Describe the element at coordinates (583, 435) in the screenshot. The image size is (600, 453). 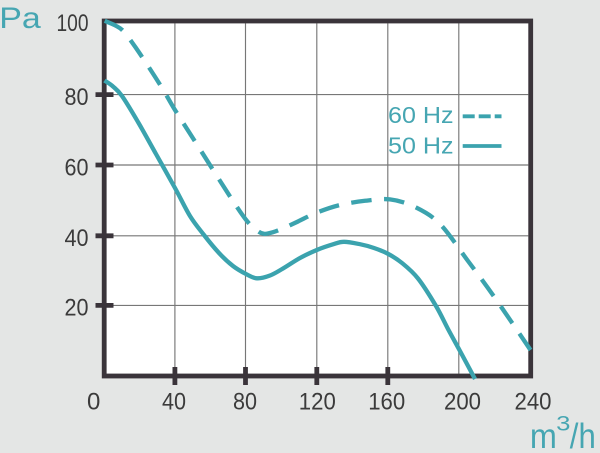
I see `svg-text: /h` at that location.